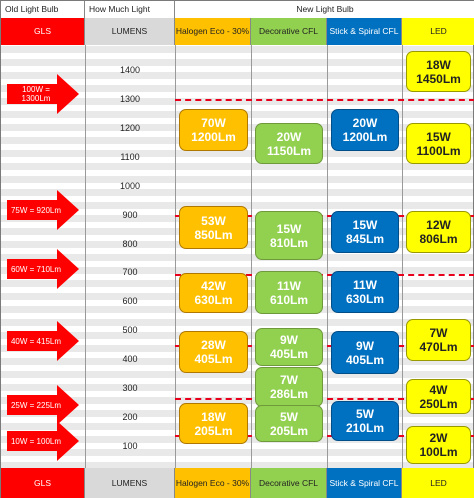  What do you see at coordinates (130, 359) in the screenshot?
I see `lumen-scale-label: 400` at bounding box center [130, 359].